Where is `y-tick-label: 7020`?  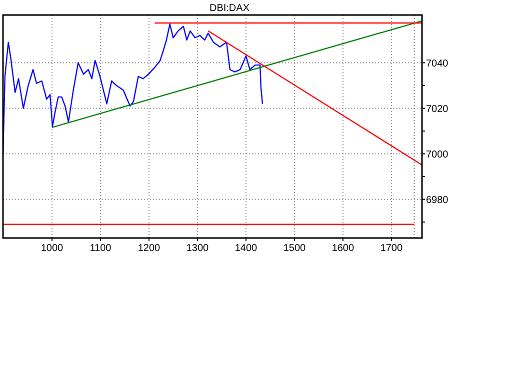
y-tick-label: 7020 is located at coordinates (437, 109).